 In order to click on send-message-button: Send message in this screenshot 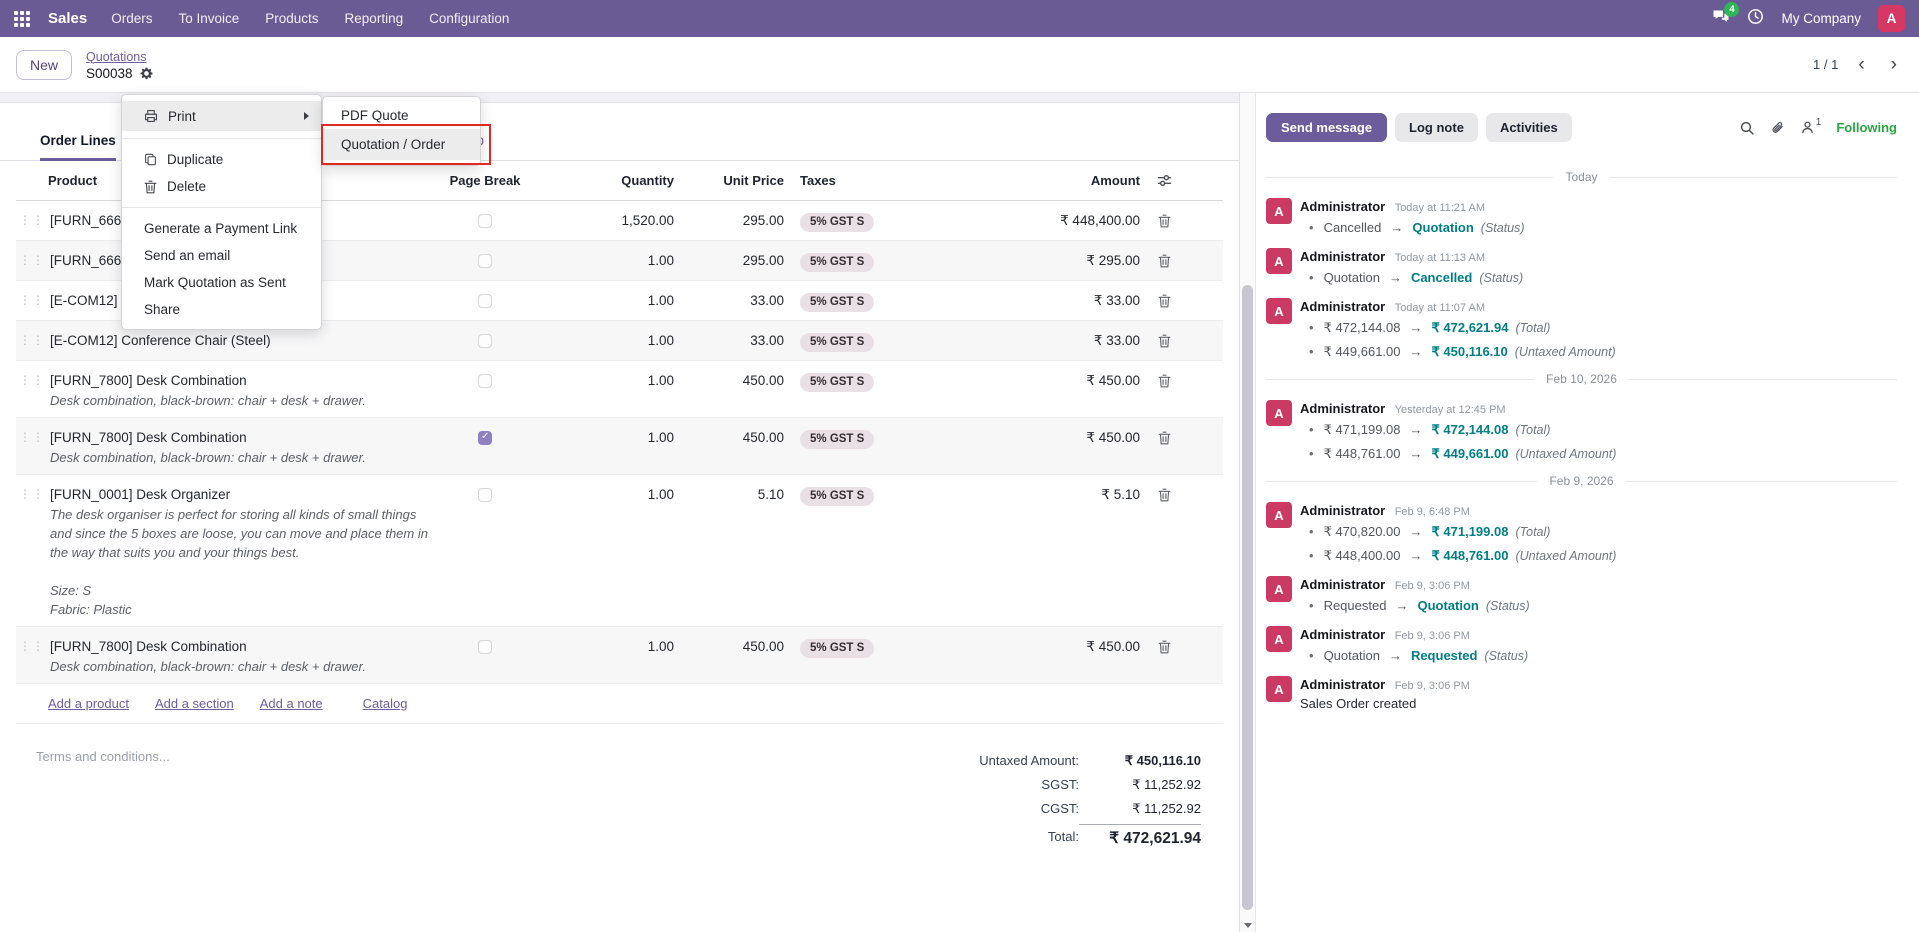, I will do `click(1327, 127)`.